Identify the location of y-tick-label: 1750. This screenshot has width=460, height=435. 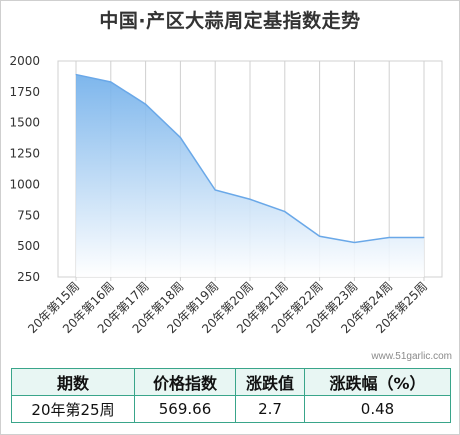
(24, 92).